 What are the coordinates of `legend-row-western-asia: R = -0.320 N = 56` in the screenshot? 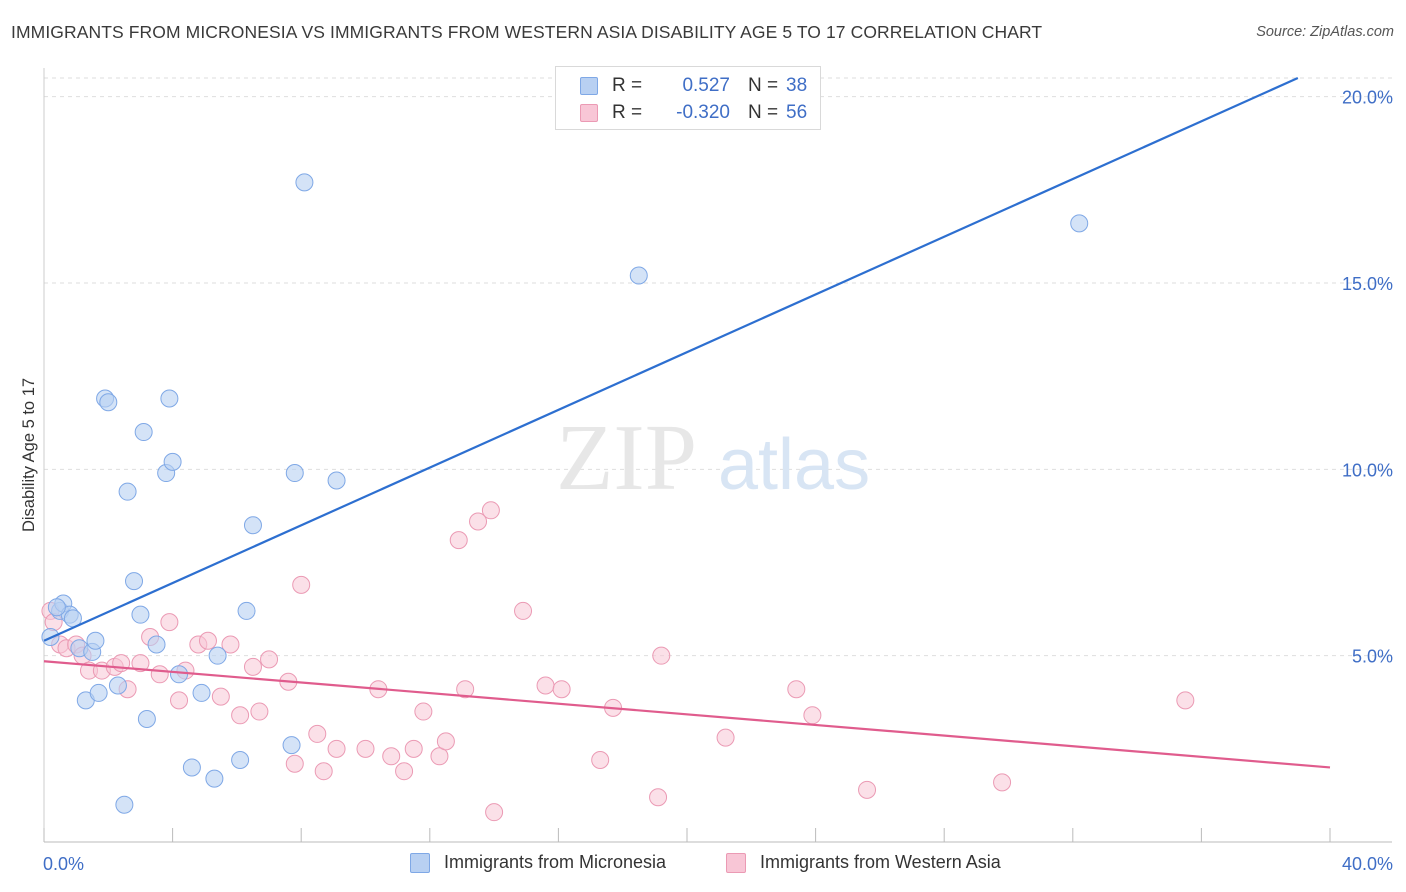 It's located at (681, 113).